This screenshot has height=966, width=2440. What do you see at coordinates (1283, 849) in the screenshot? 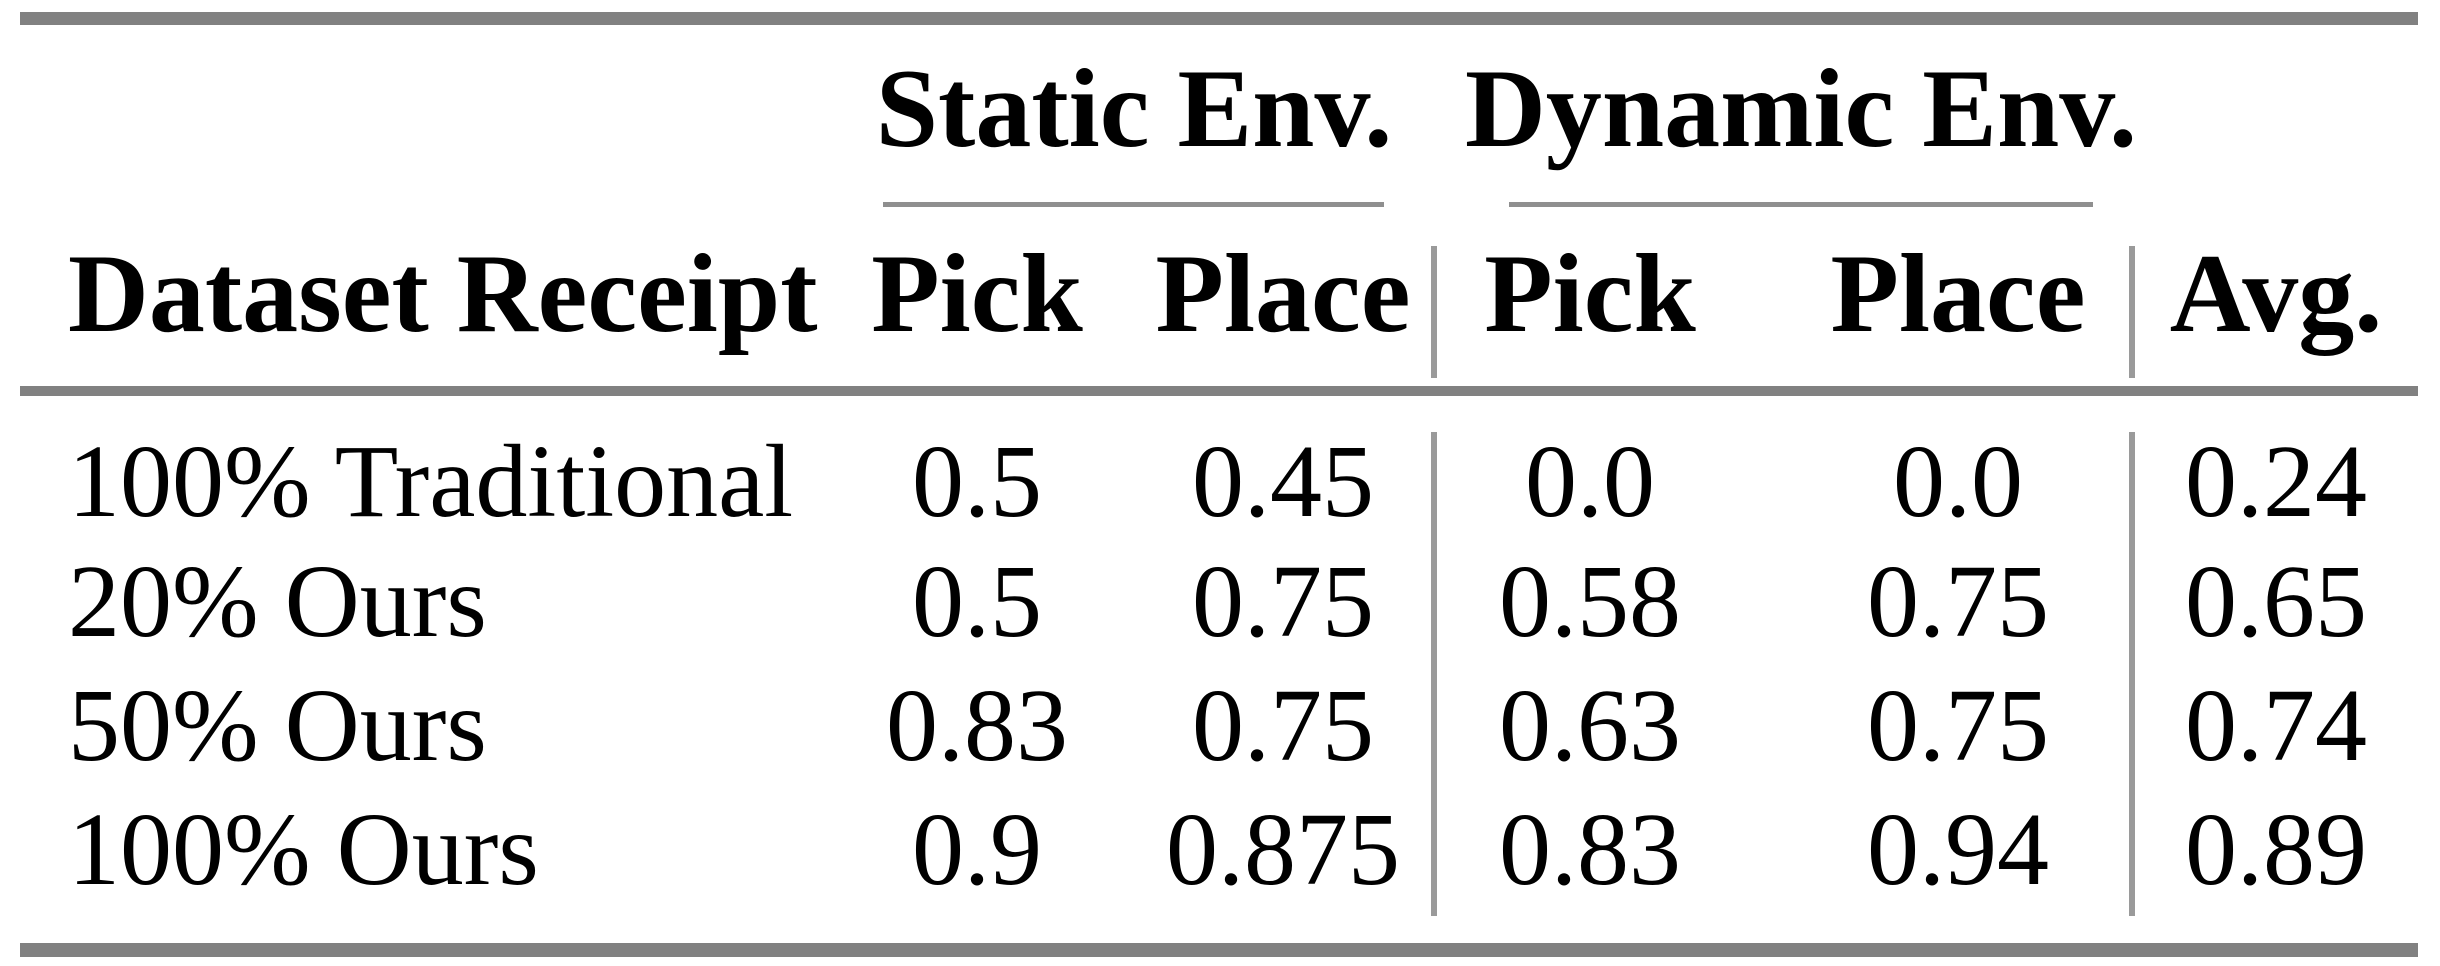
I see `table-cell-static-place: 0.875` at bounding box center [1283, 849].